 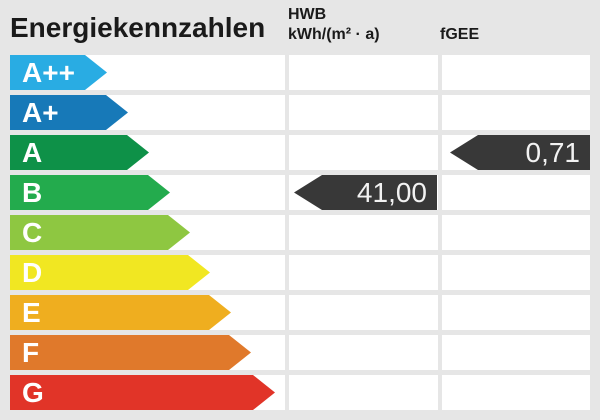 What do you see at coordinates (300, 112) in the screenshot?
I see `scale-row-ap: A+` at bounding box center [300, 112].